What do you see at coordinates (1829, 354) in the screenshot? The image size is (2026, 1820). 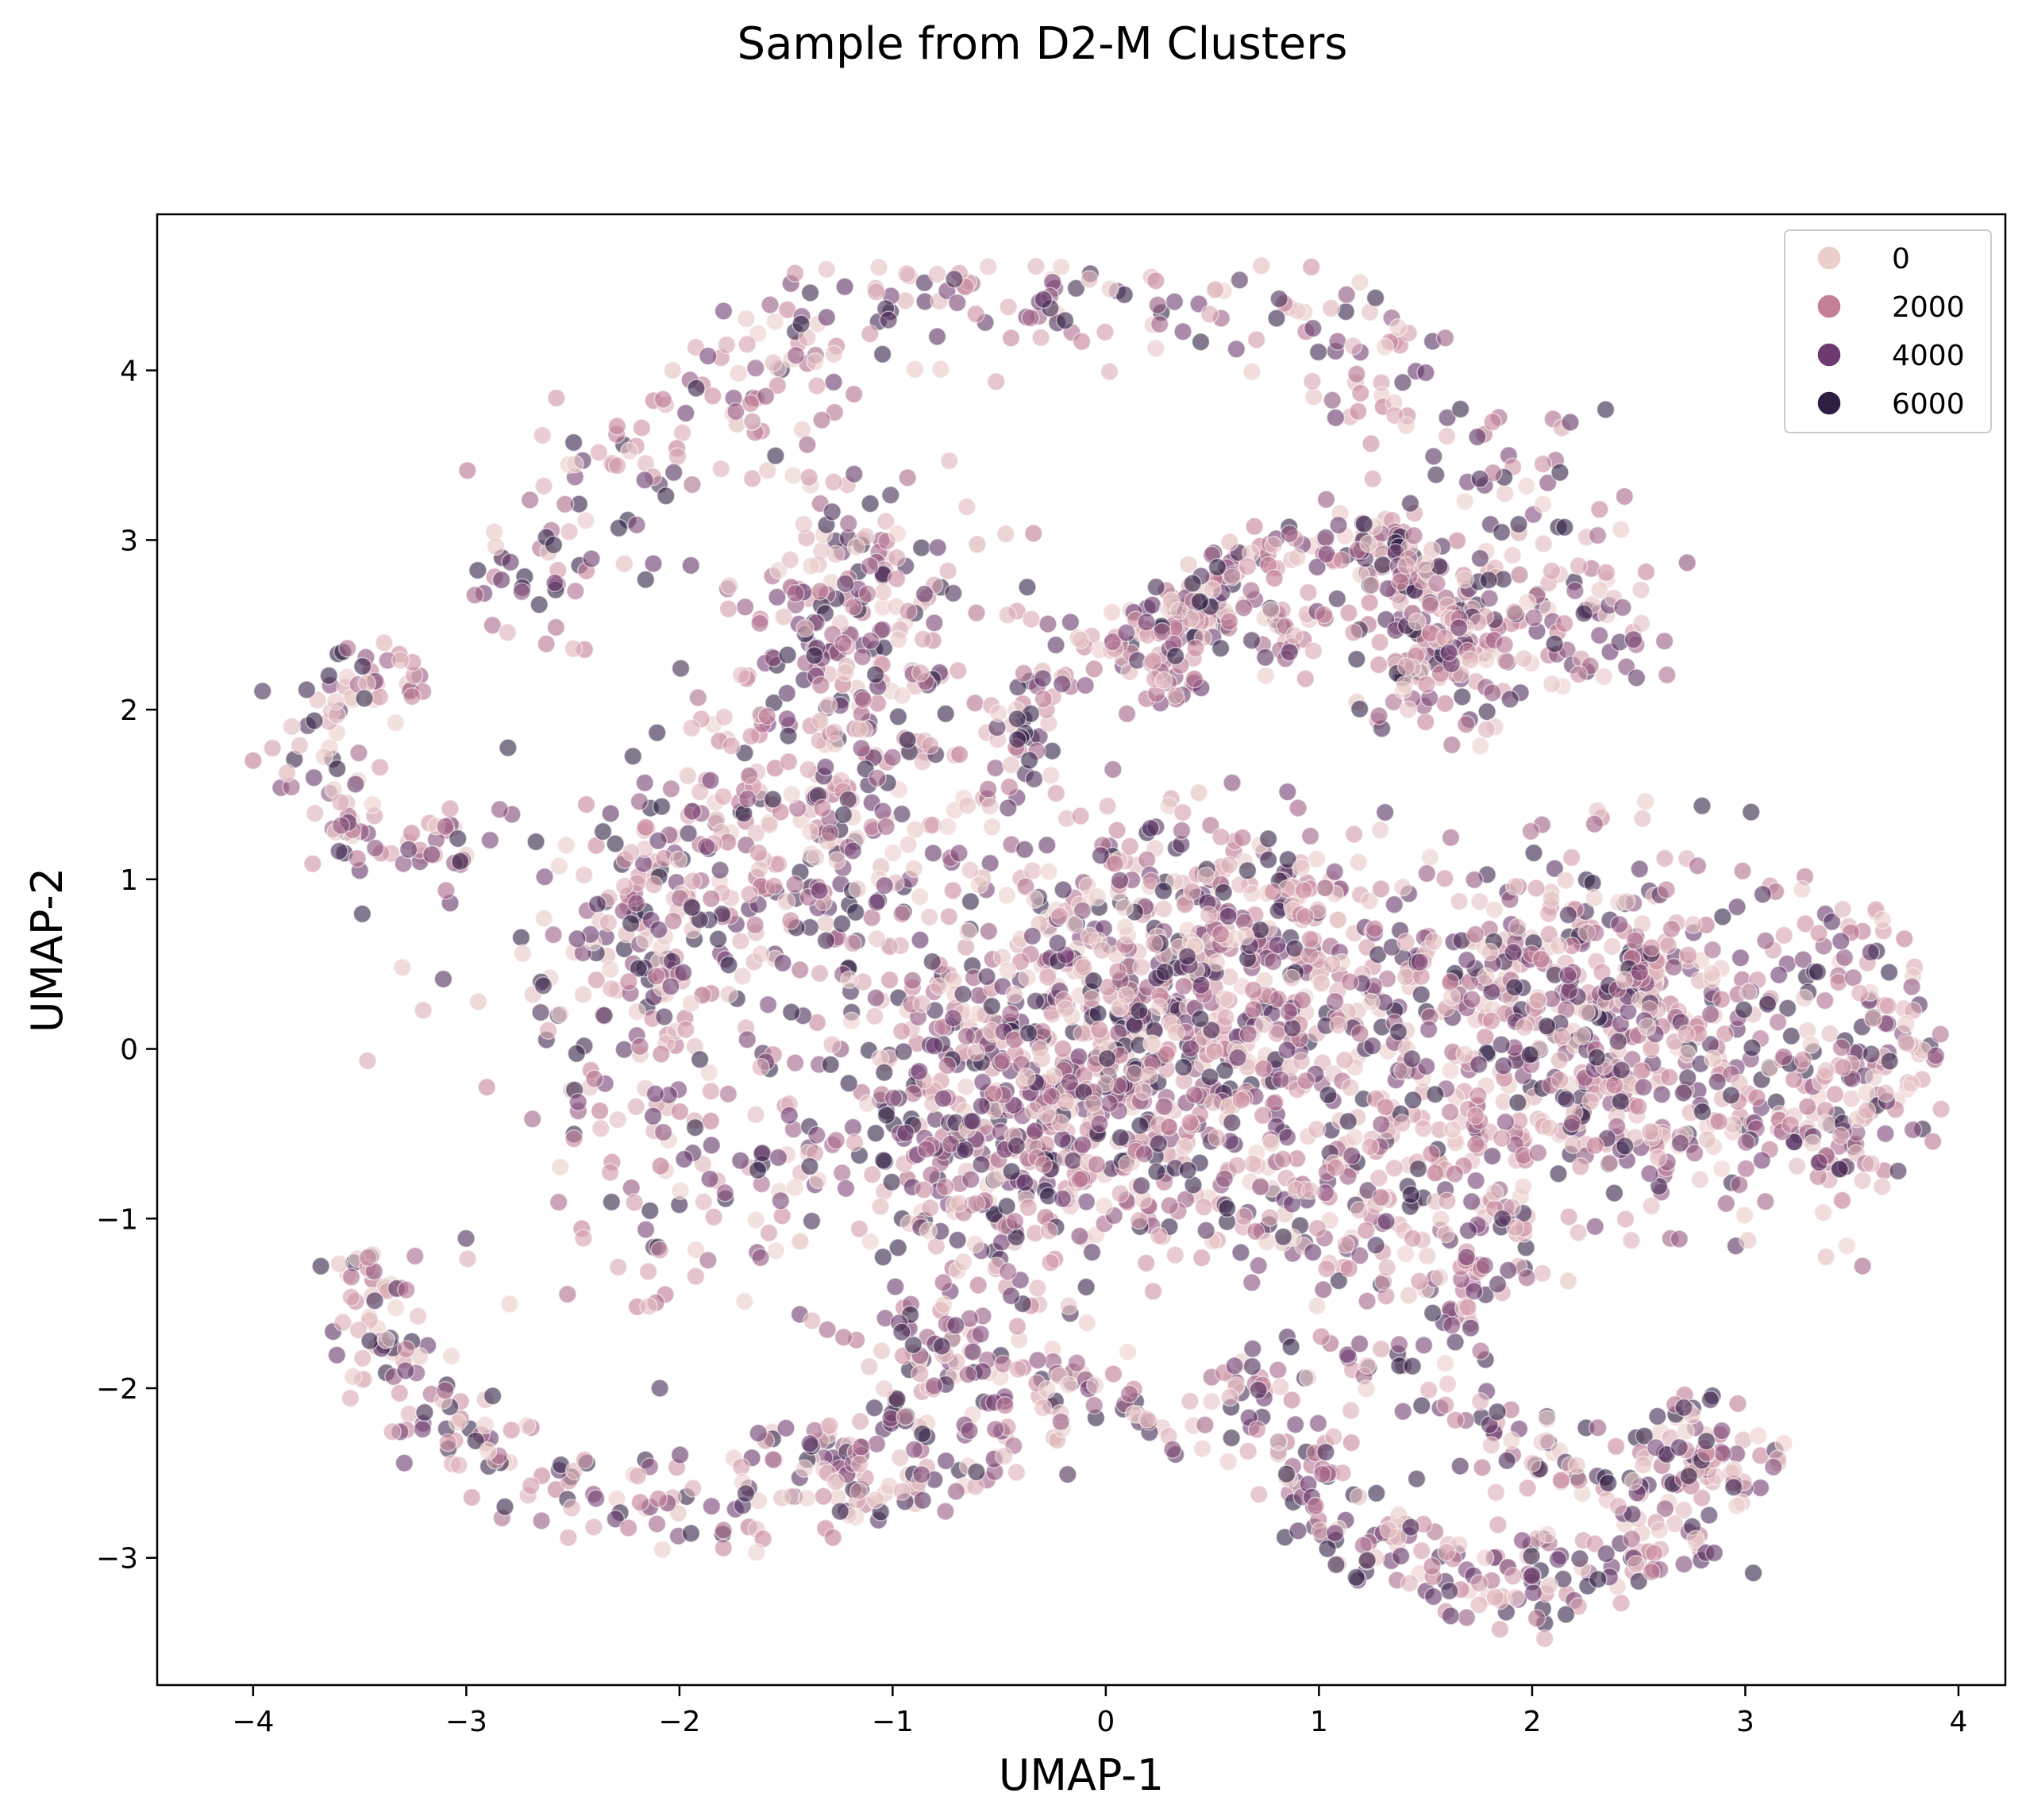 I see `legend-marker` at bounding box center [1829, 354].